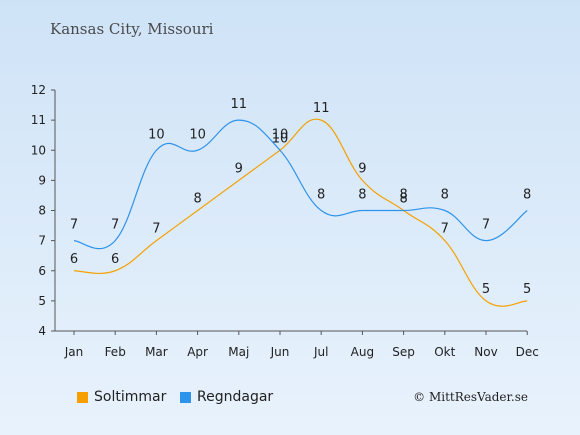 This screenshot has width=580, height=435. Describe the element at coordinates (527, 352) in the screenshot. I see `x-tick-label: Dec` at that location.